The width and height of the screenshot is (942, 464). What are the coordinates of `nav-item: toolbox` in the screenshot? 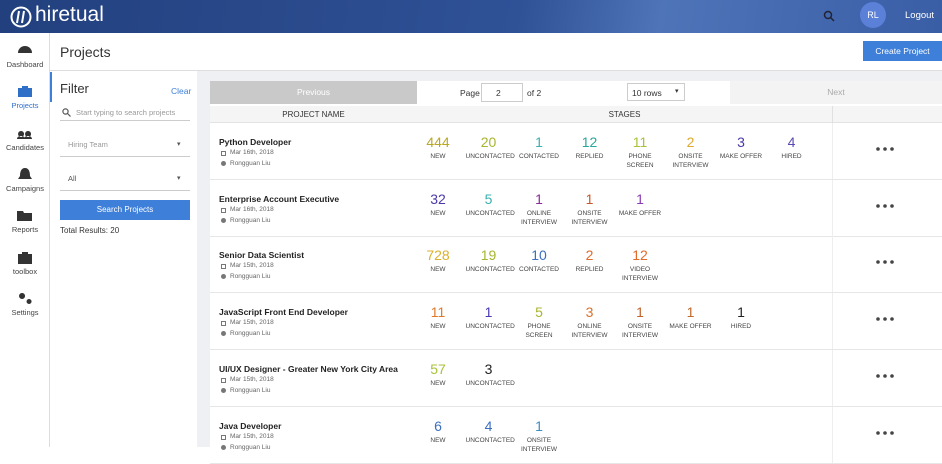 It's located at (25, 271).